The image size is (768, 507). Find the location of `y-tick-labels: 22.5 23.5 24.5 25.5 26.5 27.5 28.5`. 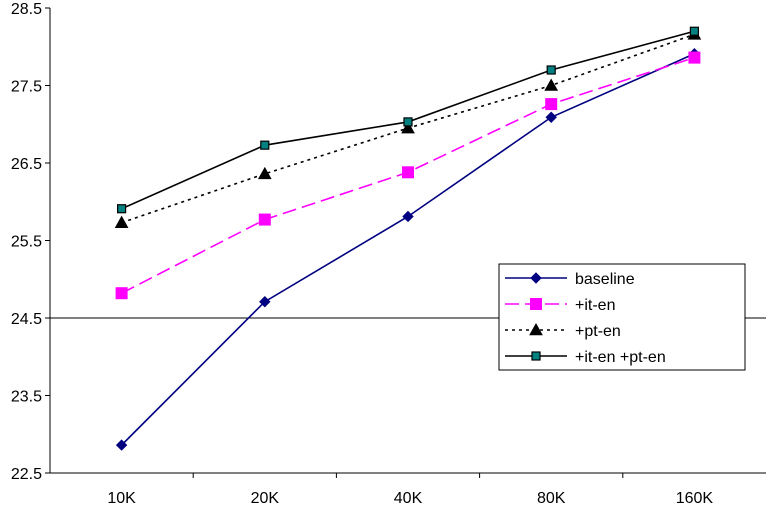

y-tick-labels: 22.5 23.5 24.5 25.5 26.5 27.5 28.5 is located at coordinates (30, 242).